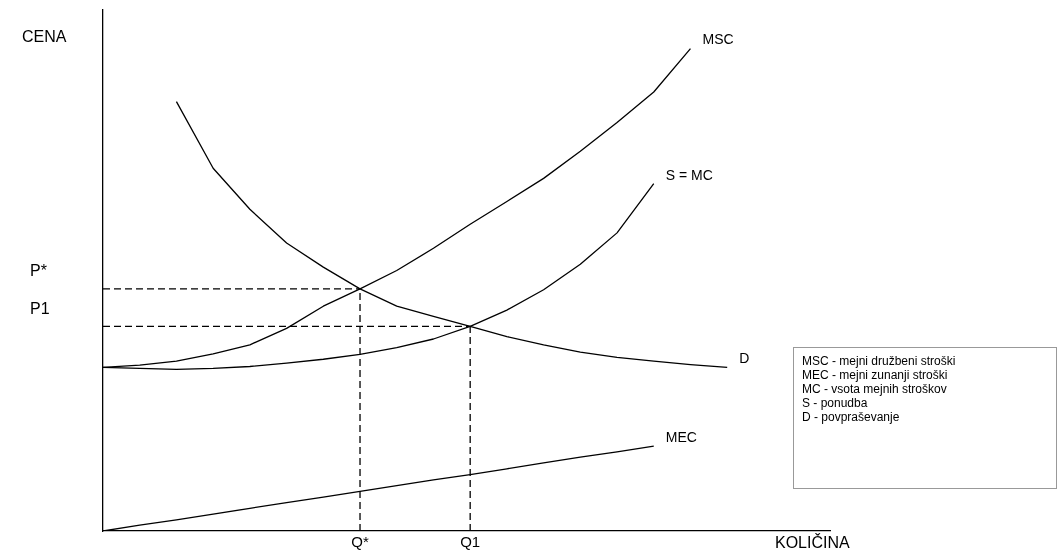 The height and width of the screenshot is (555, 1061). I want to click on series-label: S = MC, so click(689, 174).